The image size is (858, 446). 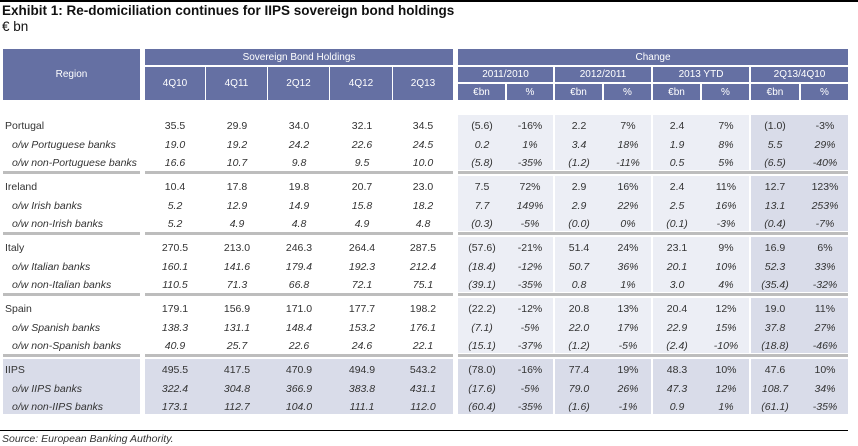 I want to click on change-bn: 77.4, so click(x=579, y=370).